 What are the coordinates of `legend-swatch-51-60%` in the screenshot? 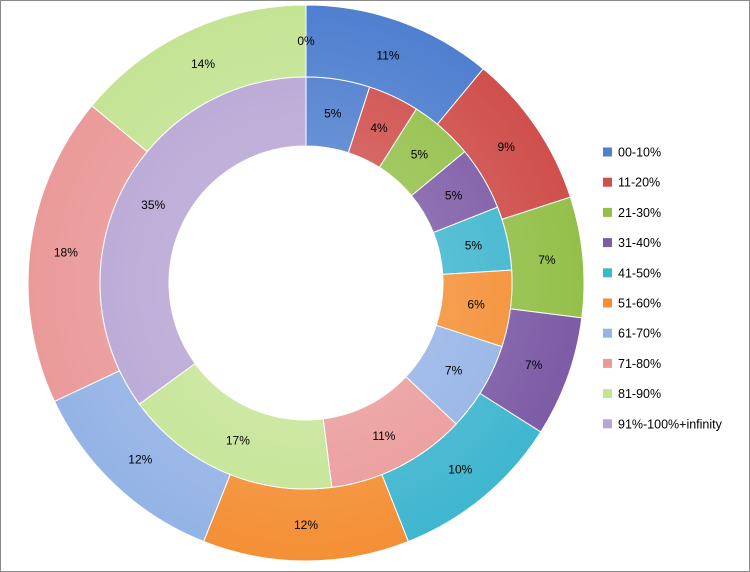 It's located at (607, 303).